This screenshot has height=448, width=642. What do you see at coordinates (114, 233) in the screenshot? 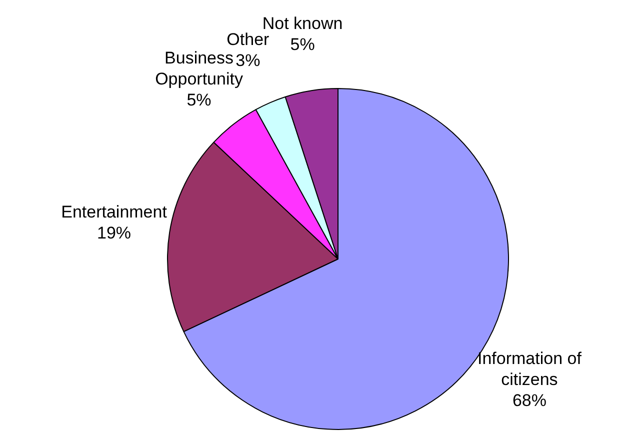
I see `data-label: 19%` at bounding box center [114, 233].